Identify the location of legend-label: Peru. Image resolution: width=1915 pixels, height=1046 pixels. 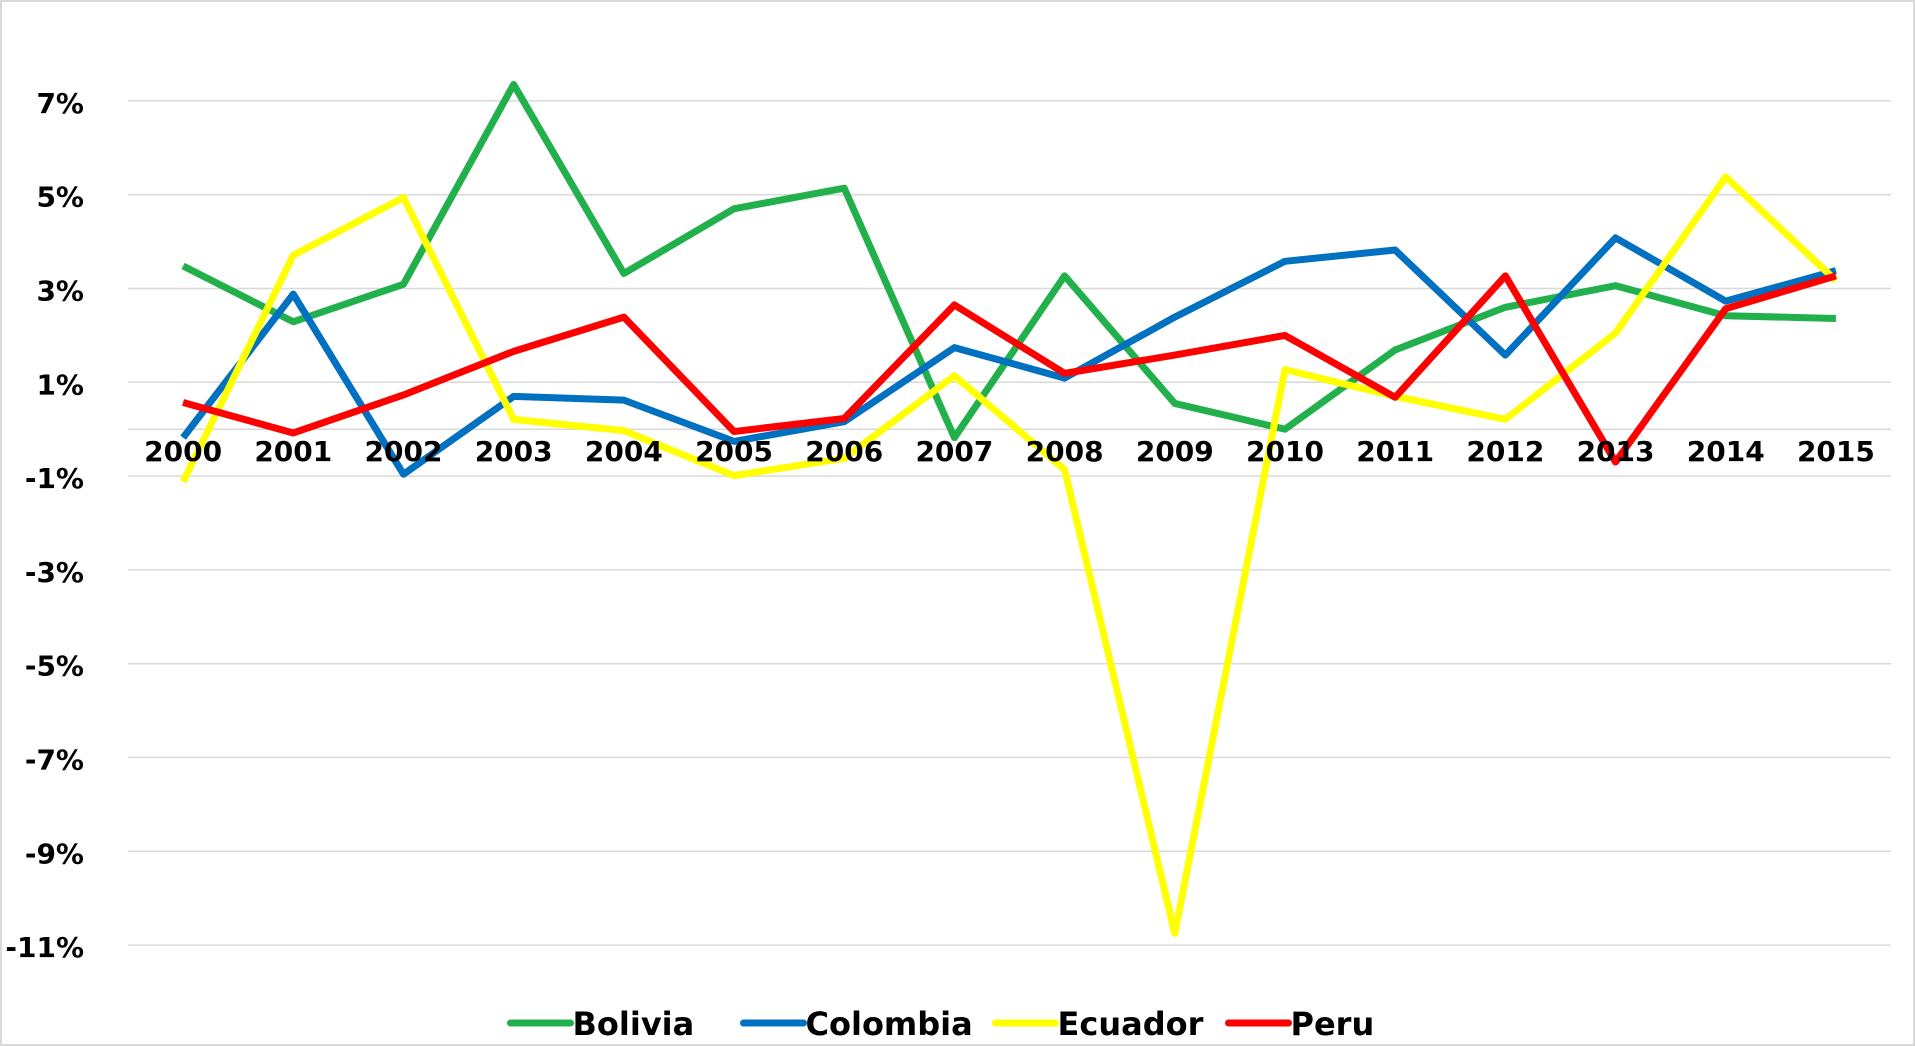
(1333, 1024).